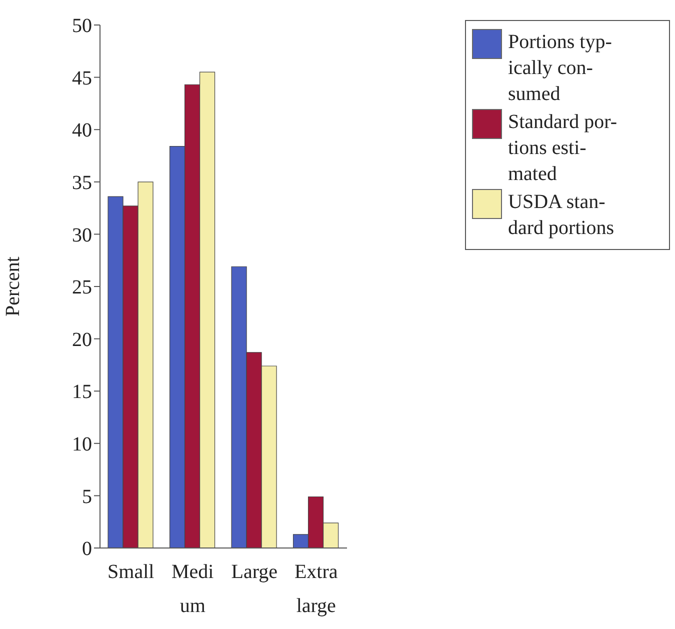 This screenshot has width=675, height=629. Describe the element at coordinates (82, 131) in the screenshot. I see `y-tick-label: 40` at that location.